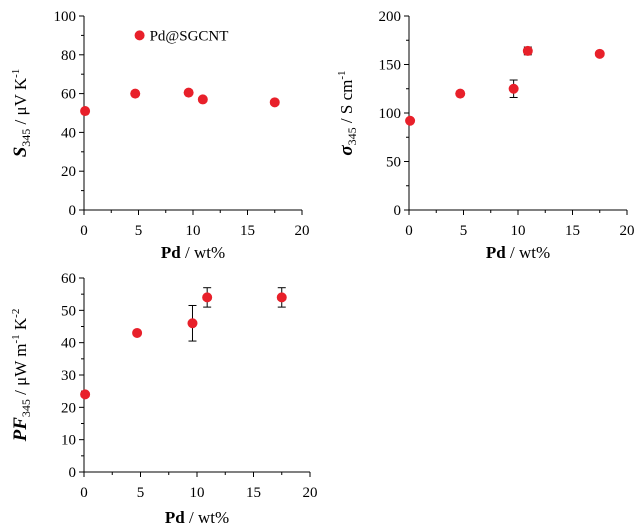  What do you see at coordinates (390, 17) in the screenshot?
I see `y-tick-label: 200` at bounding box center [390, 17].